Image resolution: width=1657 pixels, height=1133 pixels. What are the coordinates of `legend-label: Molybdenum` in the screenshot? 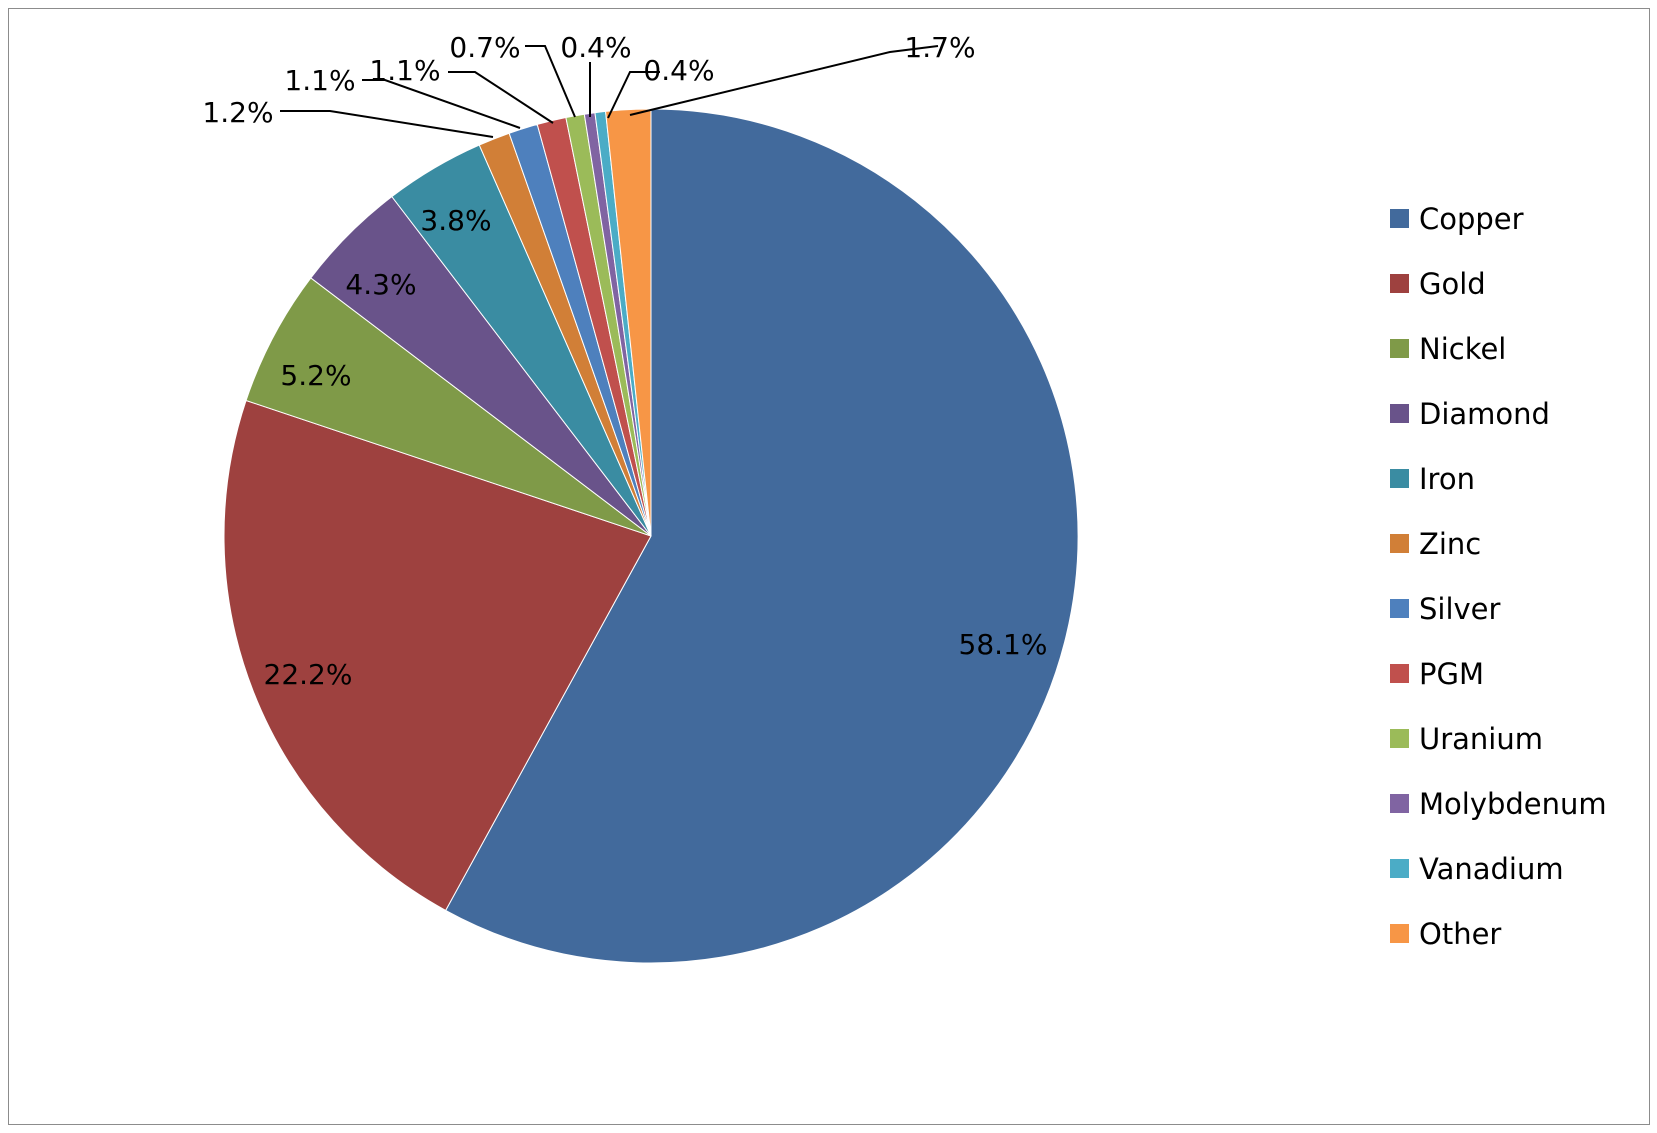 It's located at (1513, 803).